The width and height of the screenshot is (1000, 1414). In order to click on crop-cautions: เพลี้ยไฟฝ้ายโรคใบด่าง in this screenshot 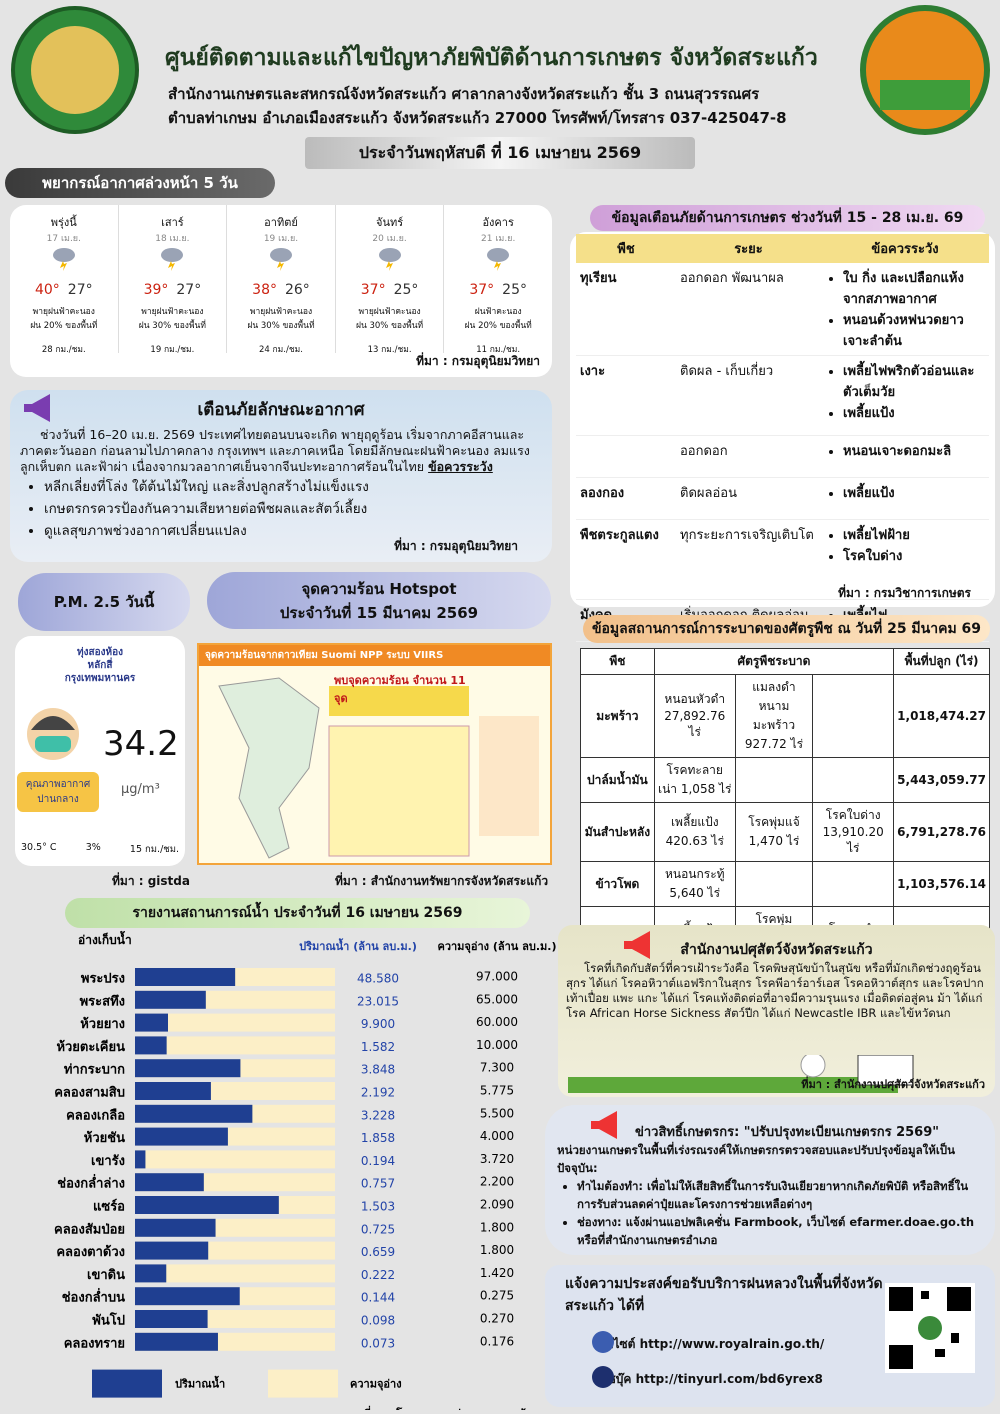, I will do `click(905, 560)`.